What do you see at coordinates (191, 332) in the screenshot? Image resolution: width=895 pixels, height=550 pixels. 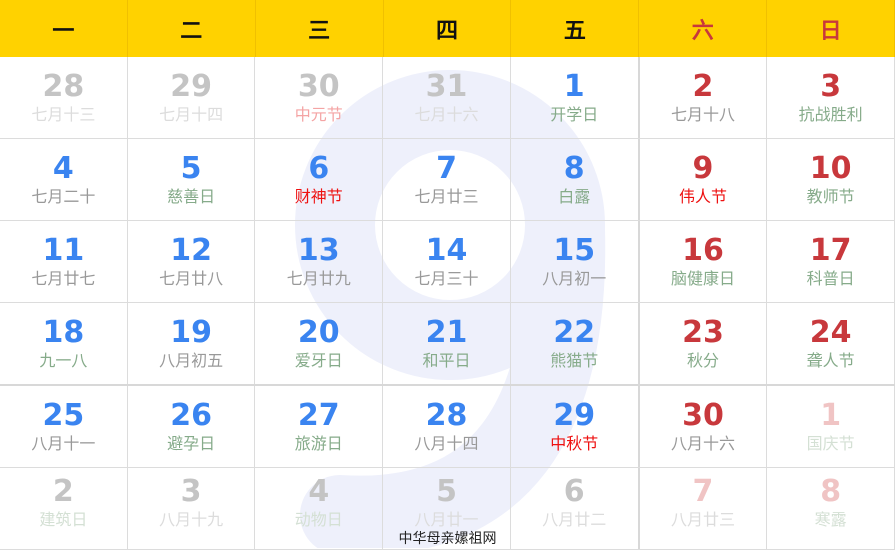 I see `day-number: 19` at bounding box center [191, 332].